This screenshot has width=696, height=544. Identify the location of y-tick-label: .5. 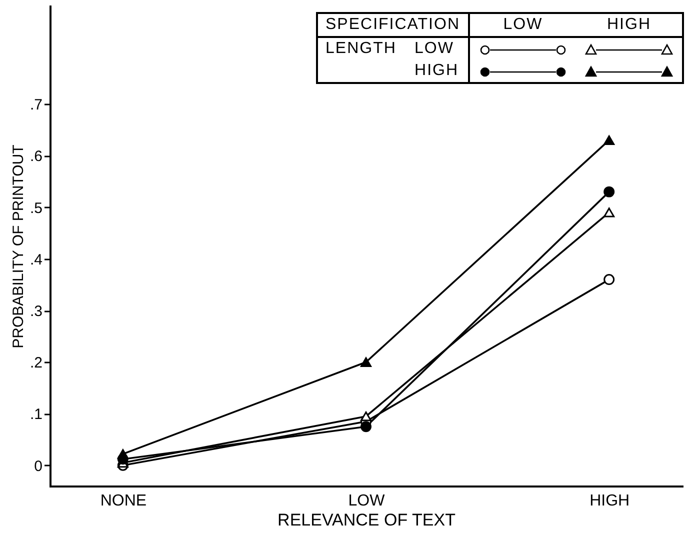
(36, 208).